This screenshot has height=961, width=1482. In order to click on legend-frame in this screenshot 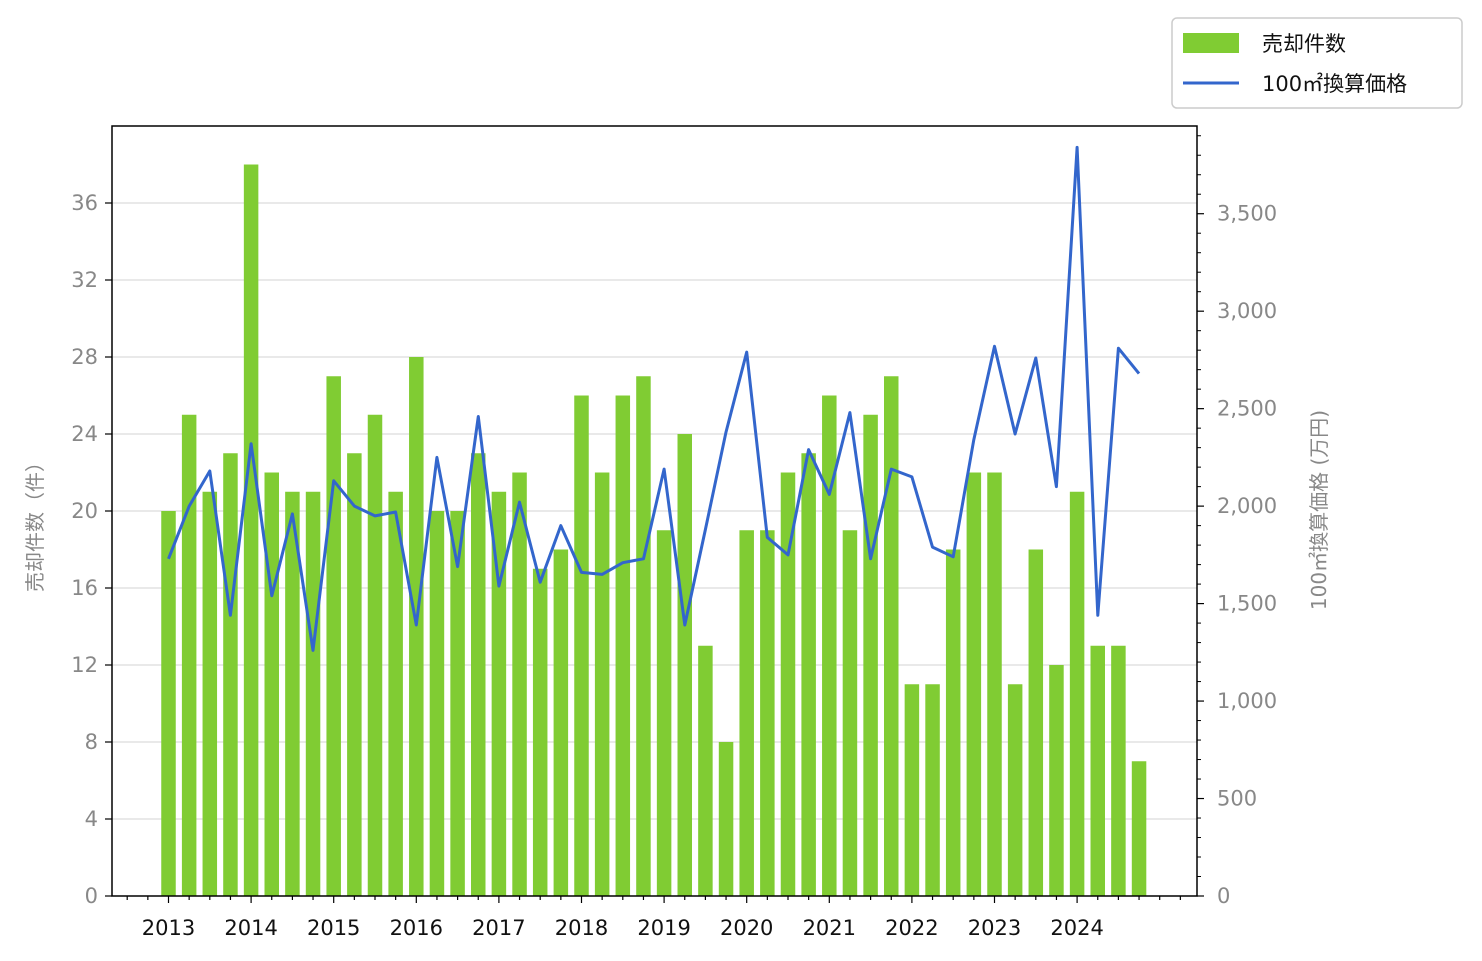, I will do `click(1317, 63)`.